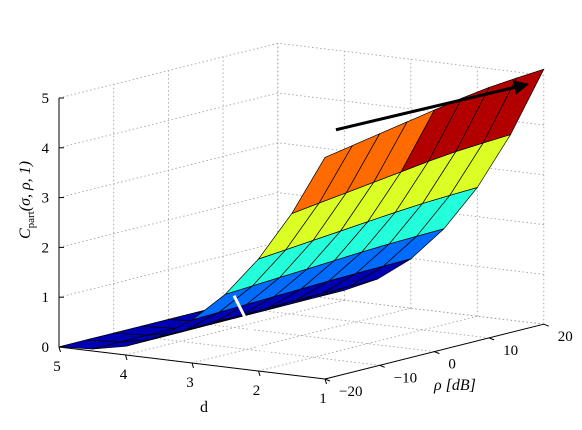  I want to click on z-tick-label: 3, so click(46, 199).